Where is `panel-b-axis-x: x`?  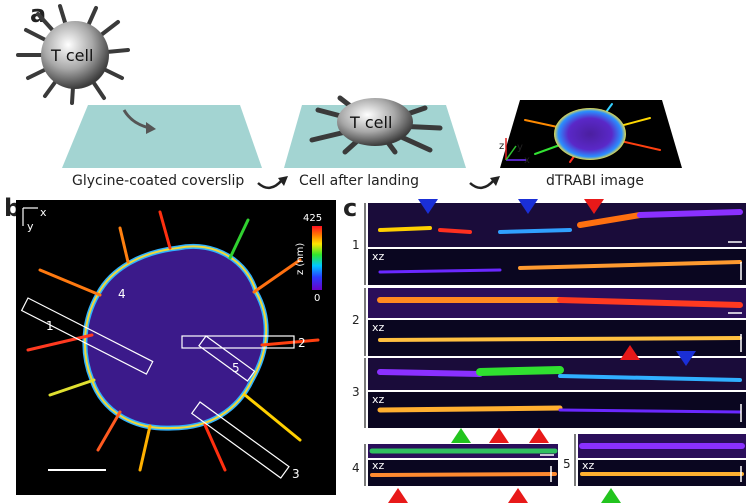
panel-b-axis-x: x is located at coordinates (43, 212).